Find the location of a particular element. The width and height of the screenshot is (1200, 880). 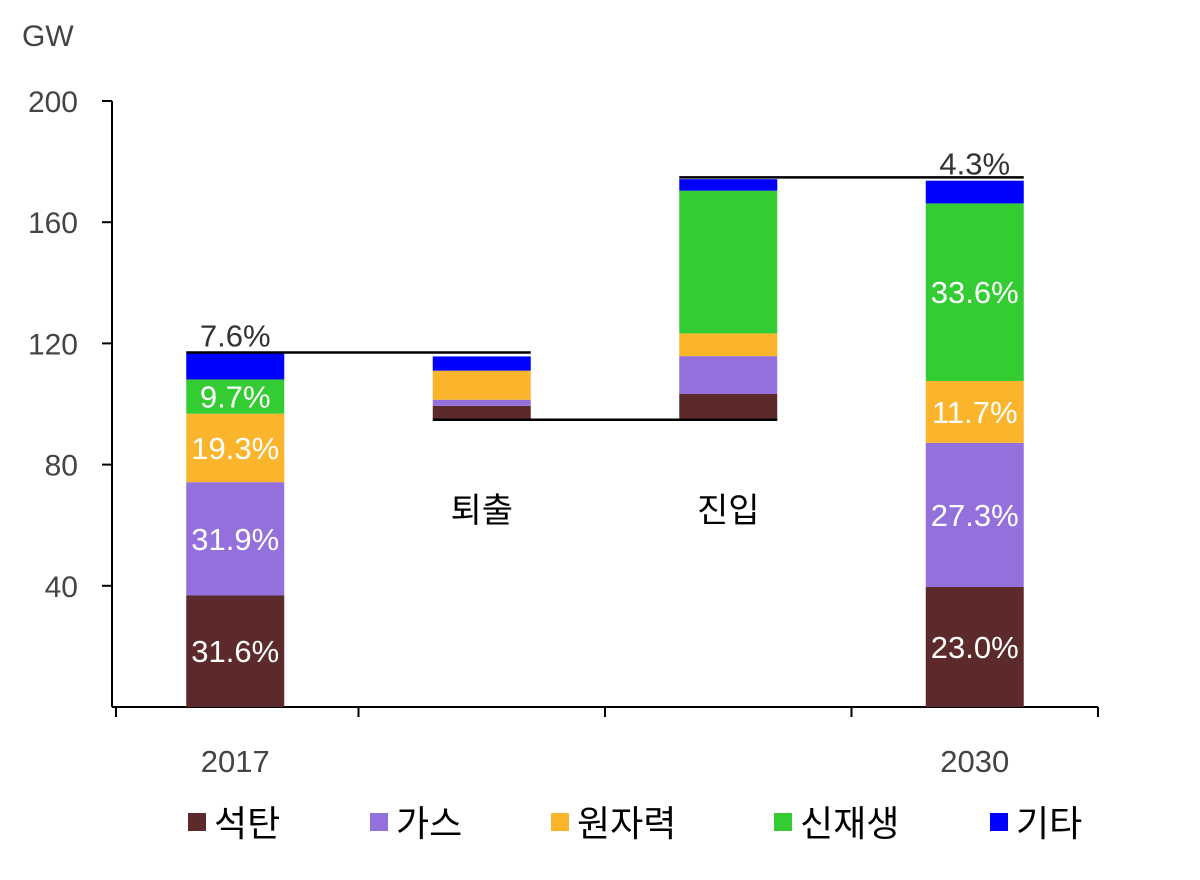

data-label: 33.6% is located at coordinates (975, 292).